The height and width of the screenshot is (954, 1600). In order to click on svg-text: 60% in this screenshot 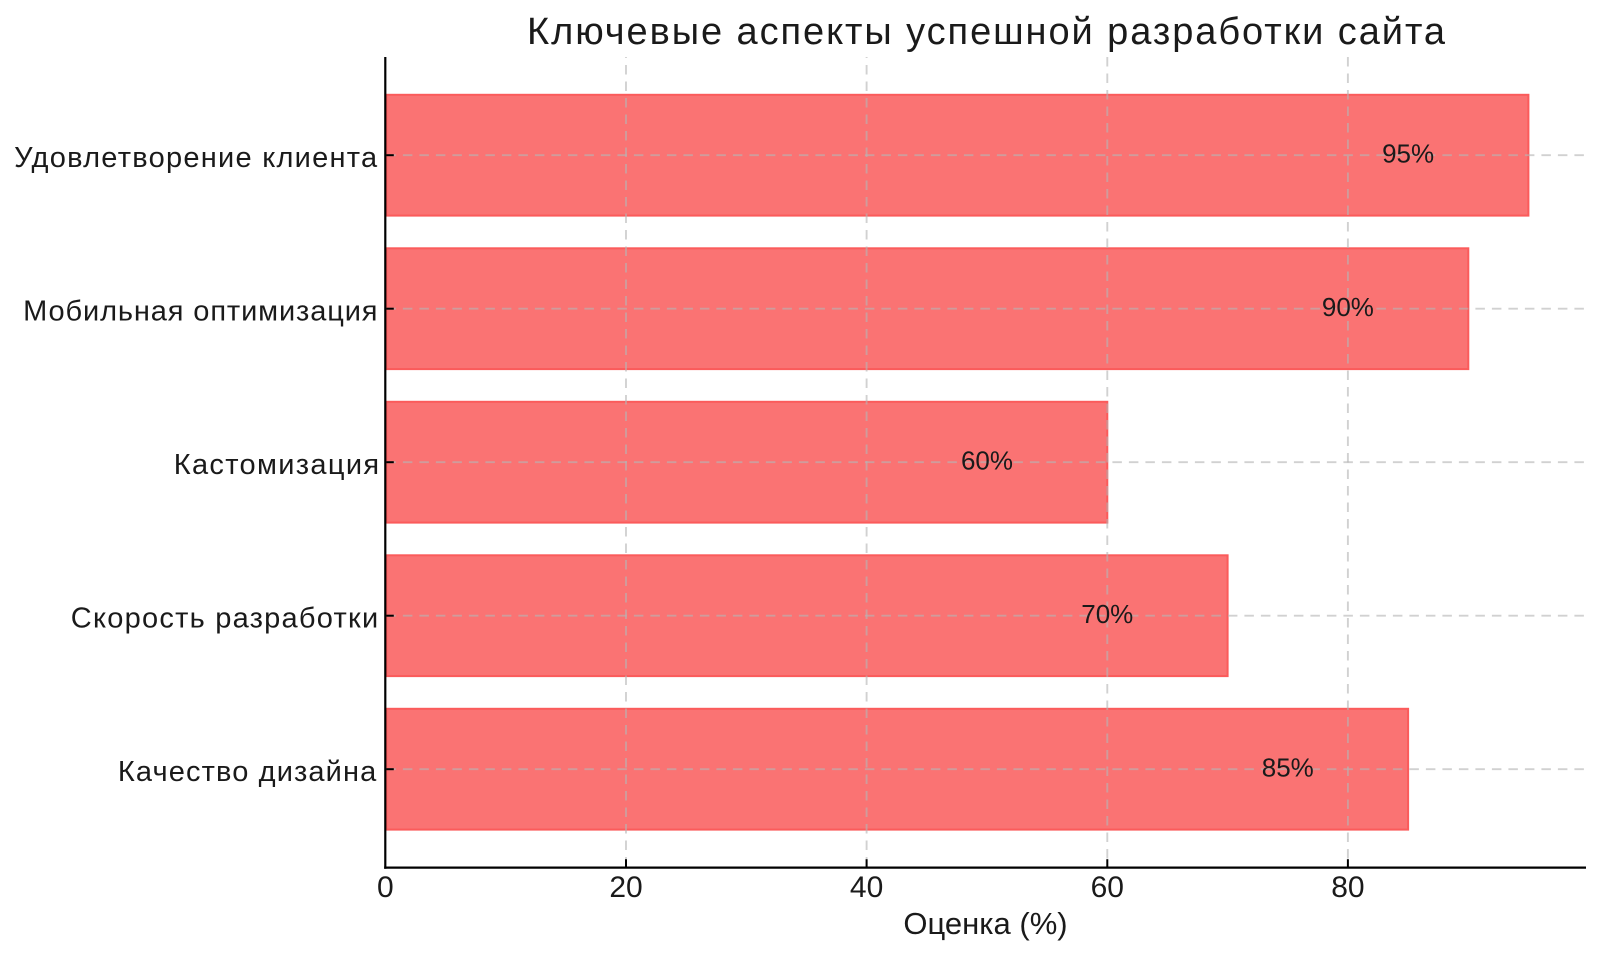, I will do `click(987, 461)`.